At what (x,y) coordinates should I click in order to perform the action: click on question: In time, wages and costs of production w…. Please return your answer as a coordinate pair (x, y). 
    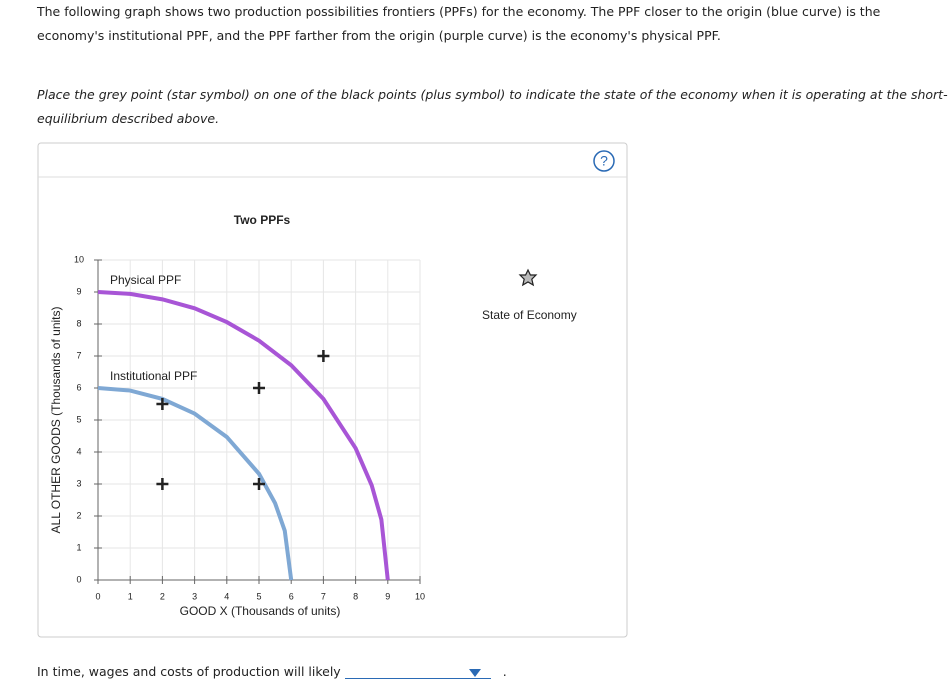
    Looking at the image, I should click on (272, 671).